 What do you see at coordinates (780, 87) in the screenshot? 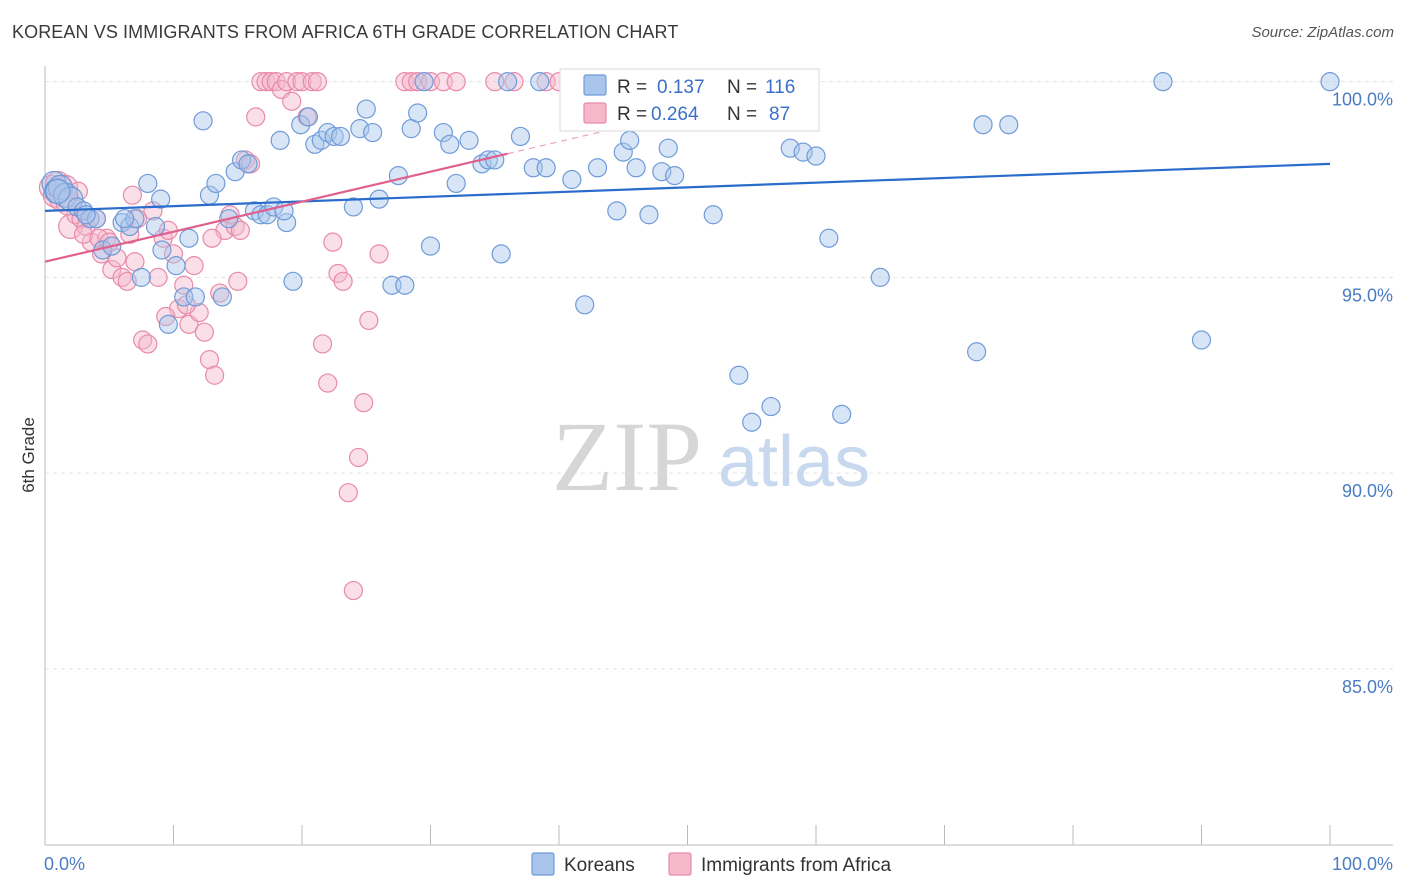
I see `legend-koreans-n-value: 116` at bounding box center [780, 87].